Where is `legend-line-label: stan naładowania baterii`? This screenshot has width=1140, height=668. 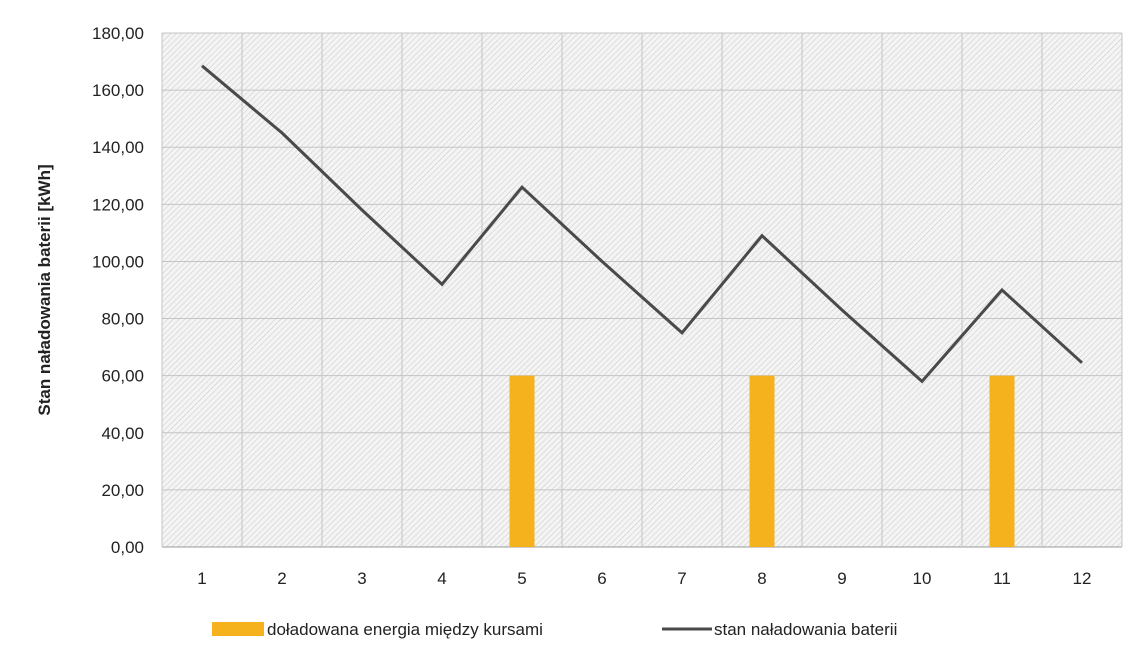 legend-line-label: stan naładowania baterii is located at coordinates (805, 629).